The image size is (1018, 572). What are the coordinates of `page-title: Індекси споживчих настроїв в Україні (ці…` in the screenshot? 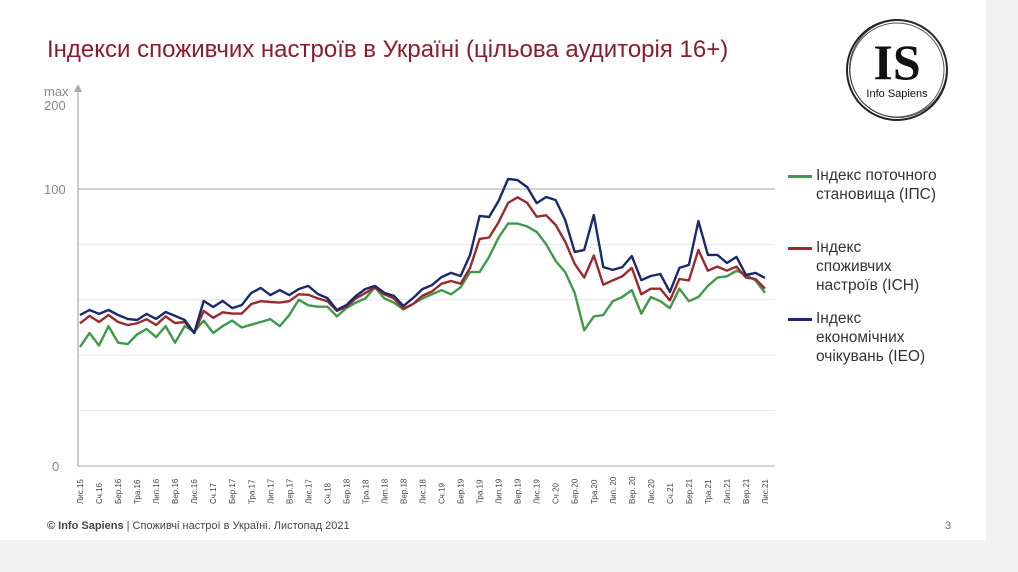 It's located at (388, 49).